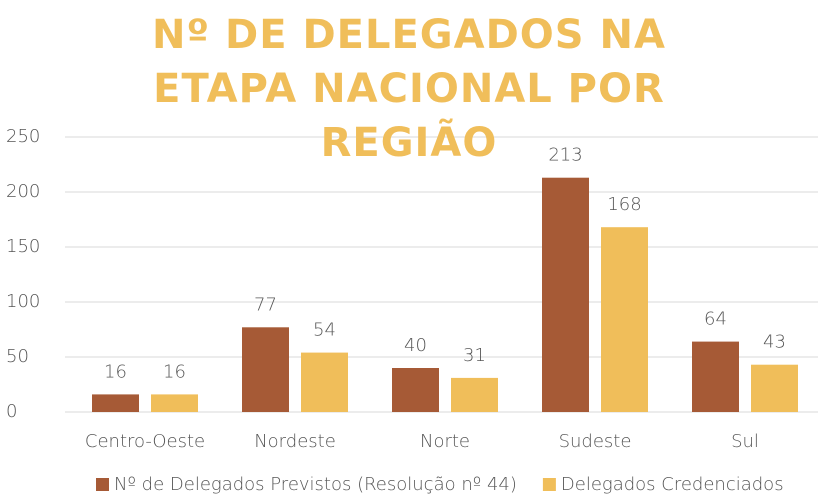 The width and height of the screenshot is (818, 496). I want to click on y-tick-label: 50, so click(17, 356).